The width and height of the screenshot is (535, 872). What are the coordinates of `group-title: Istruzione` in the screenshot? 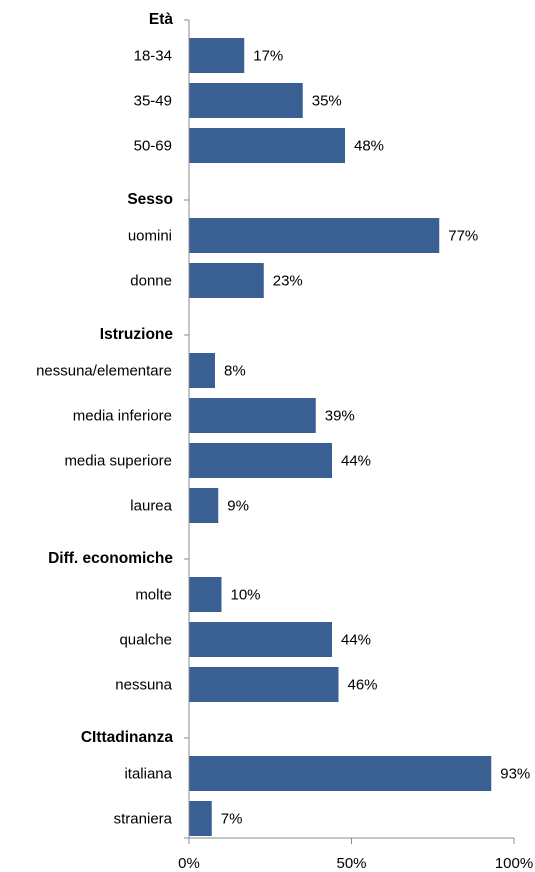 It's located at (137, 334).